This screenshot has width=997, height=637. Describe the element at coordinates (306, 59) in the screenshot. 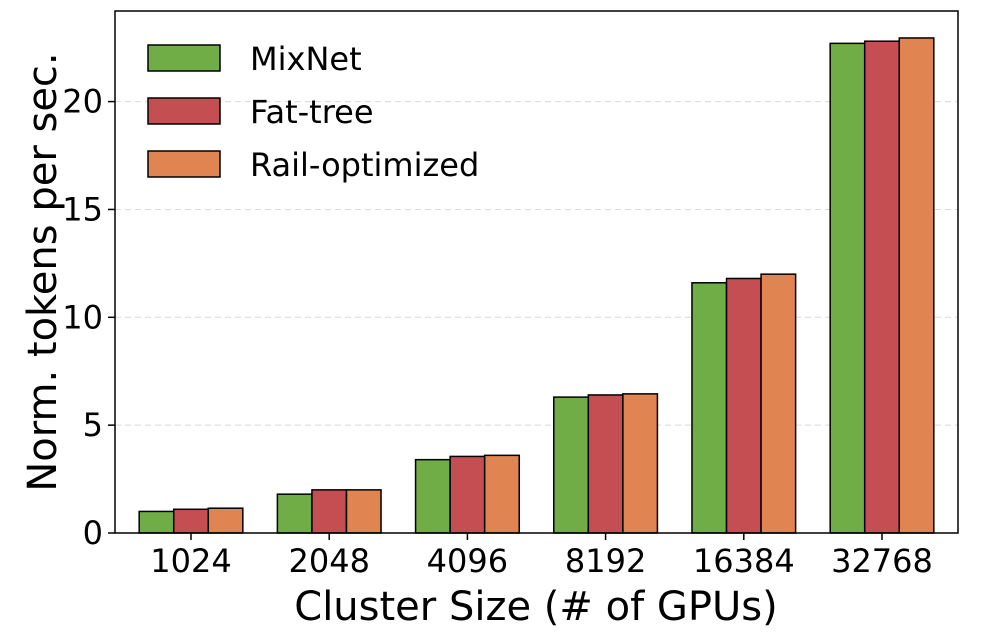

I see `legend-label: MixNet` at that location.